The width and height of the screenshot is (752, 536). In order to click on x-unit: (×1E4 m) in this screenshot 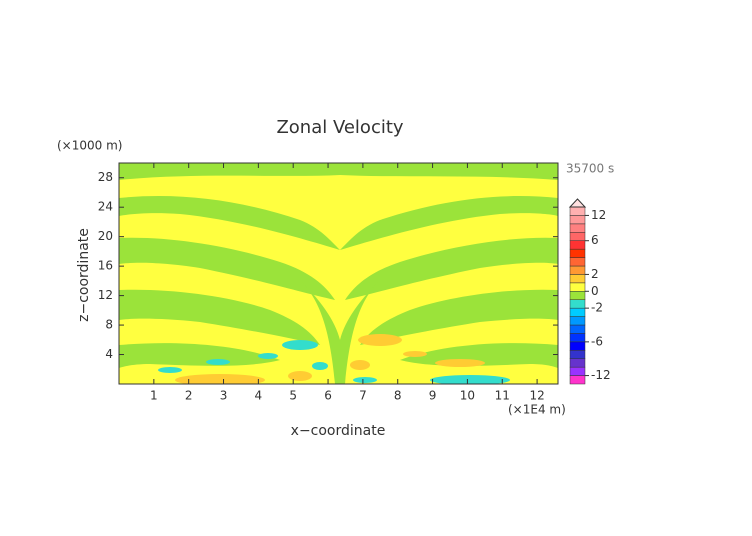, I will do `click(537, 410)`.